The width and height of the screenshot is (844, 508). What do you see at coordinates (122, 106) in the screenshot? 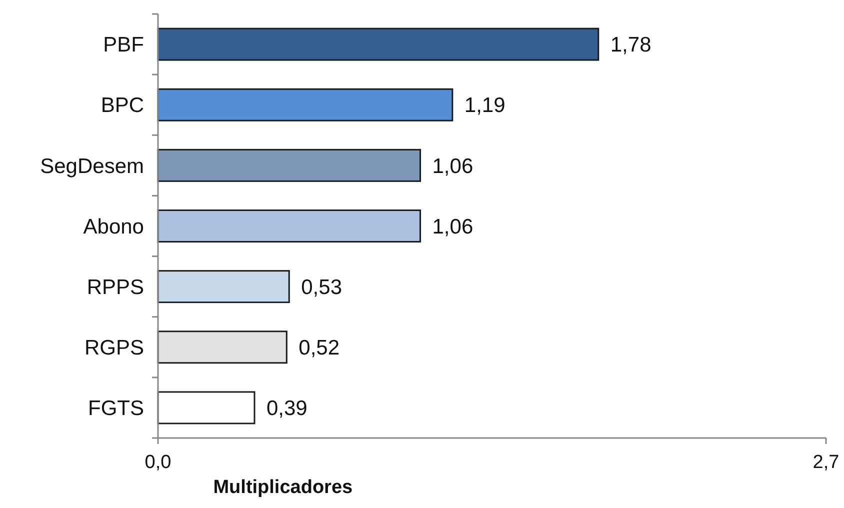
I see `y-tick-label: BPC` at bounding box center [122, 106].